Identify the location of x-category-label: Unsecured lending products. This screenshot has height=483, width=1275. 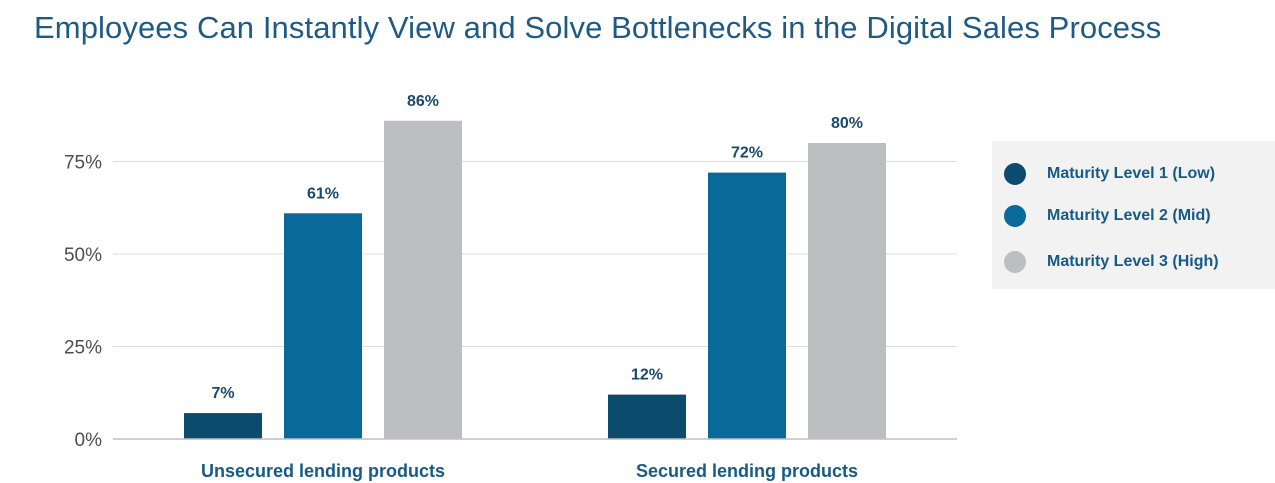
(323, 471).